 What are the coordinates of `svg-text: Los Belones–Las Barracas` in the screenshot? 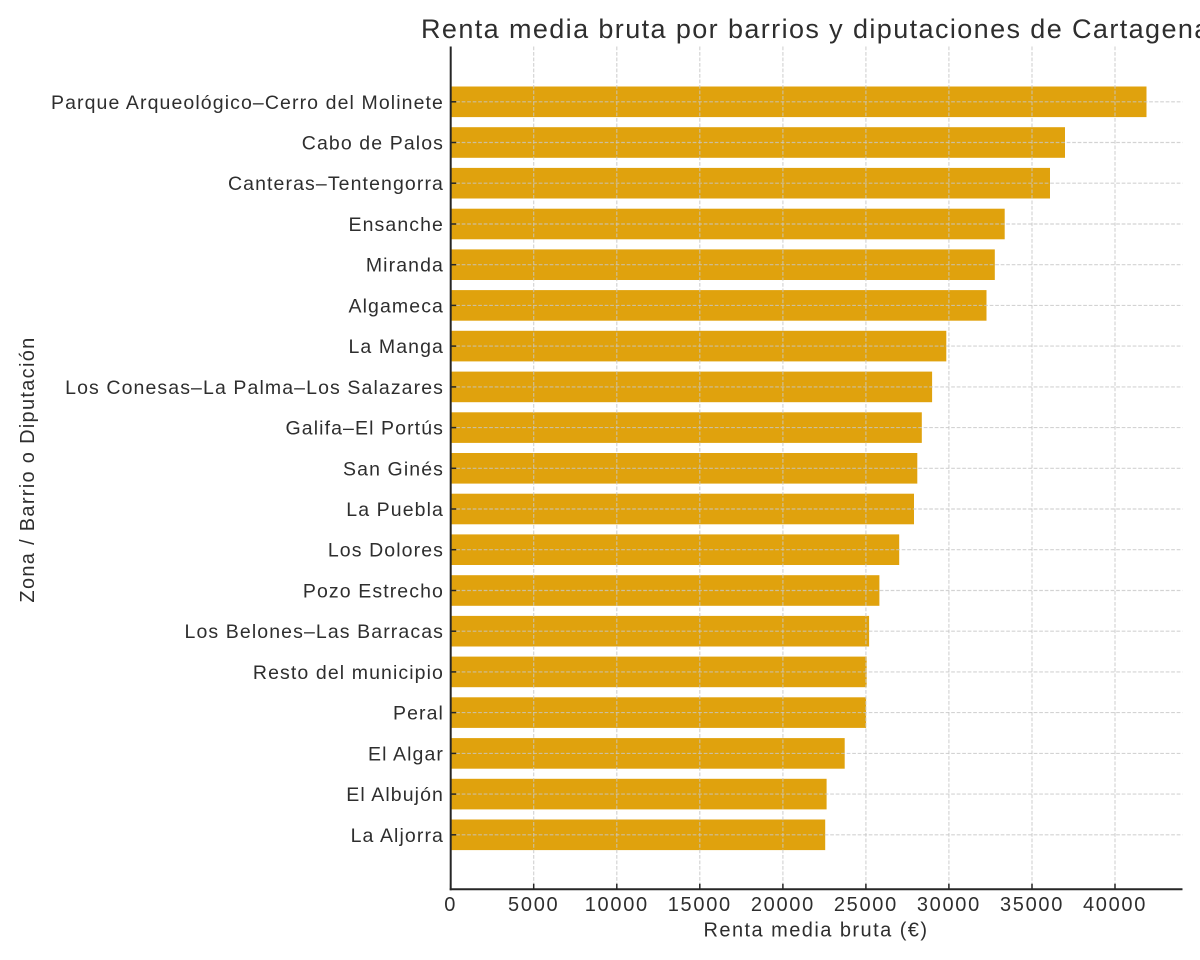 It's located at (314, 632).